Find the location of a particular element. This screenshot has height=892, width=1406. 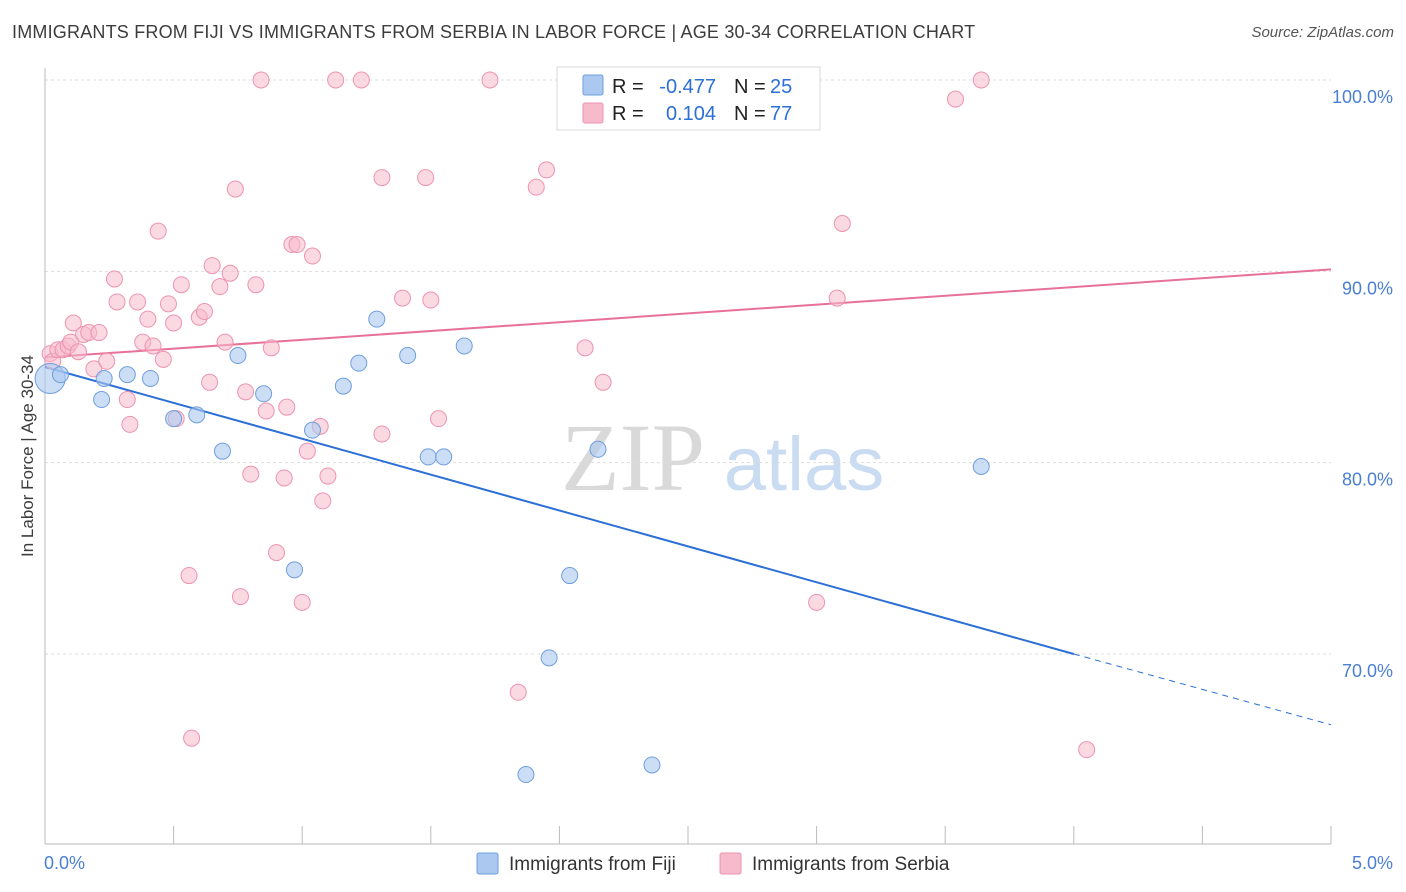

y-tick-label: 90.0% is located at coordinates (1367, 288).